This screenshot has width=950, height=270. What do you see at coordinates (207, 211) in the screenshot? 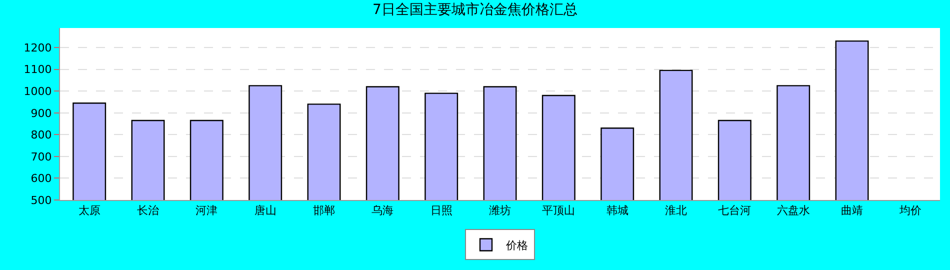
I see `x-tick-label: 河津` at bounding box center [207, 211].